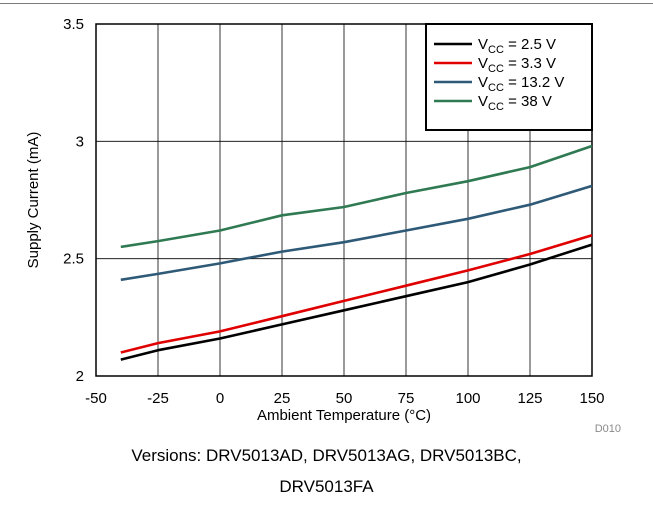 The image size is (653, 529). What do you see at coordinates (529, 398) in the screenshot?
I see `x-tick-label: 125` at bounding box center [529, 398].